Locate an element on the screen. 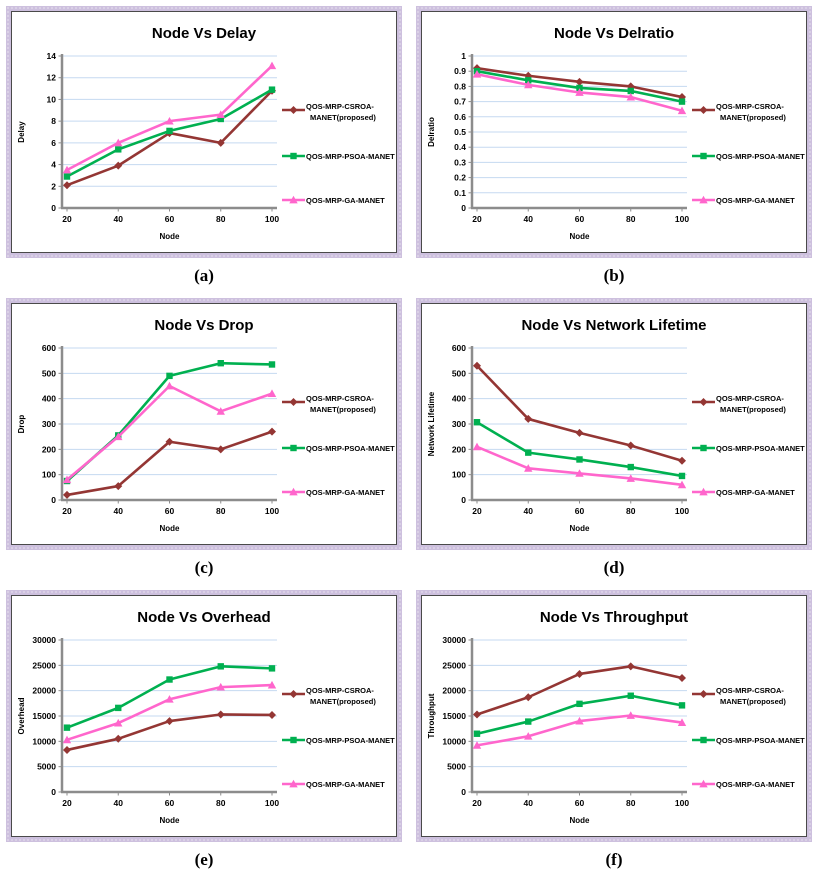 The image size is (822, 883). svg-text: 14 is located at coordinates (52, 56).